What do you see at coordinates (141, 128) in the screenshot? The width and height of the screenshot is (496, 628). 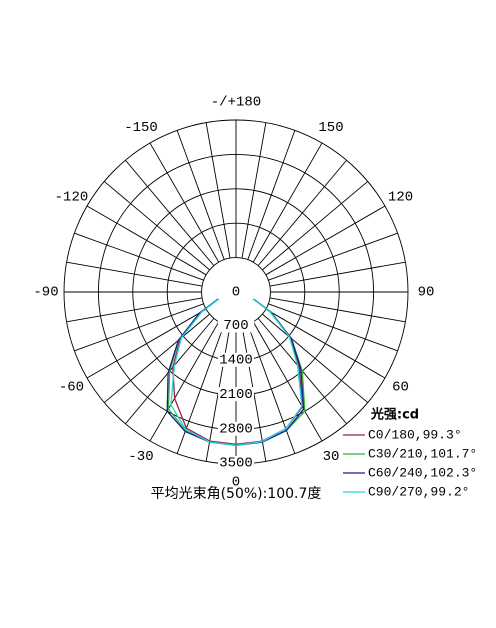 I see `angle-tick-label: -150` at bounding box center [141, 128].